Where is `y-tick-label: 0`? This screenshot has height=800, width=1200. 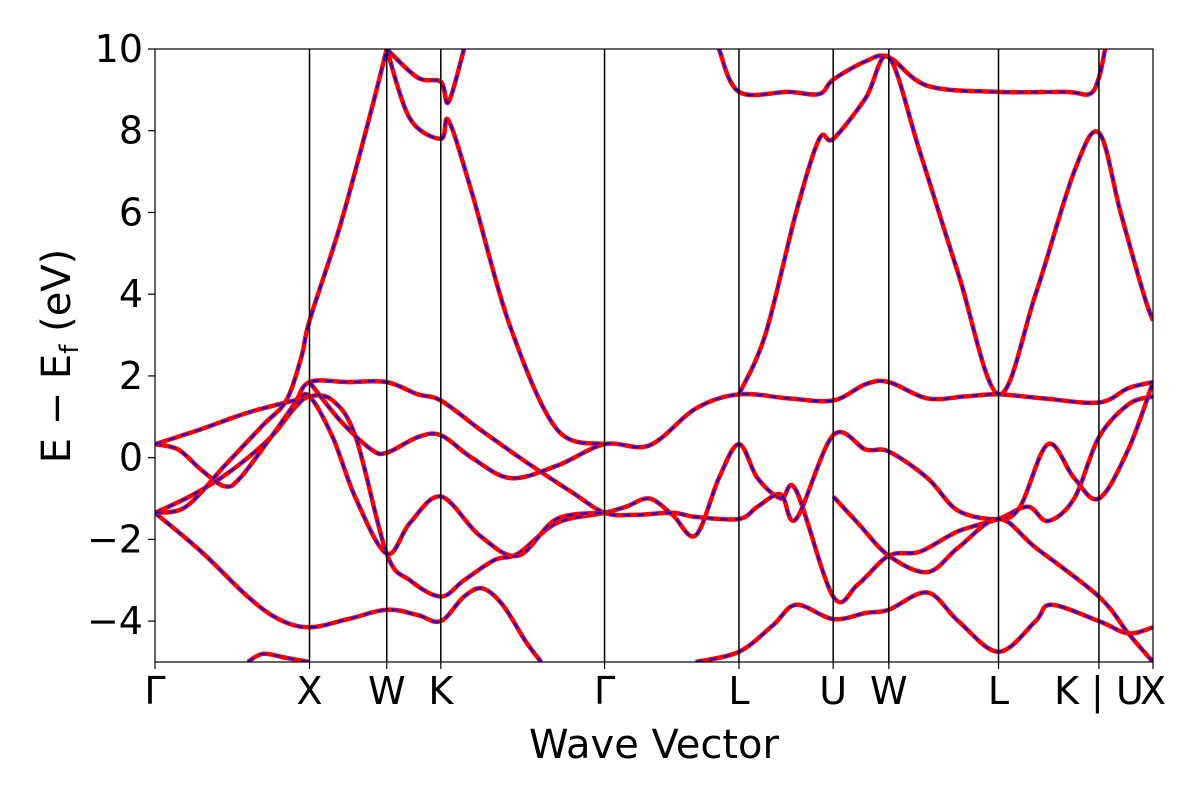
y-tick-label: 0 is located at coordinates (131, 458).